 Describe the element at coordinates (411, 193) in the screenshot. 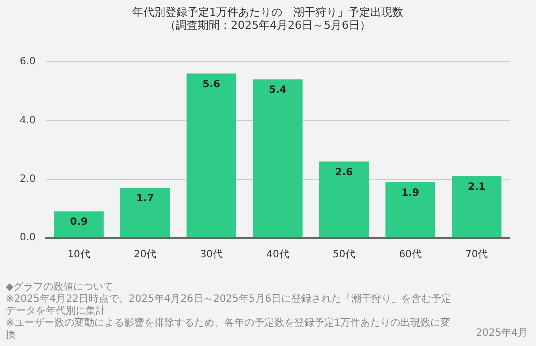

I see `data-label: 1.9` at that location.